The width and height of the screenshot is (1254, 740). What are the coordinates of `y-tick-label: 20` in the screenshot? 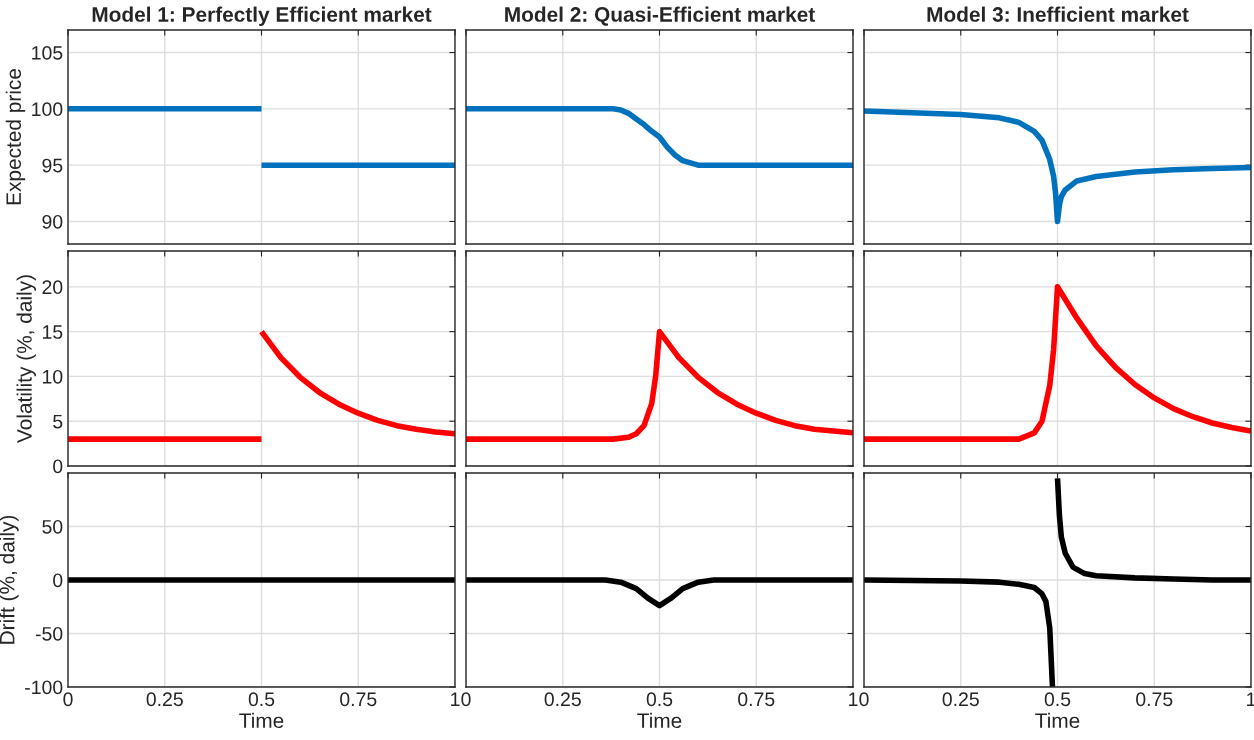 It's located at (52, 287).